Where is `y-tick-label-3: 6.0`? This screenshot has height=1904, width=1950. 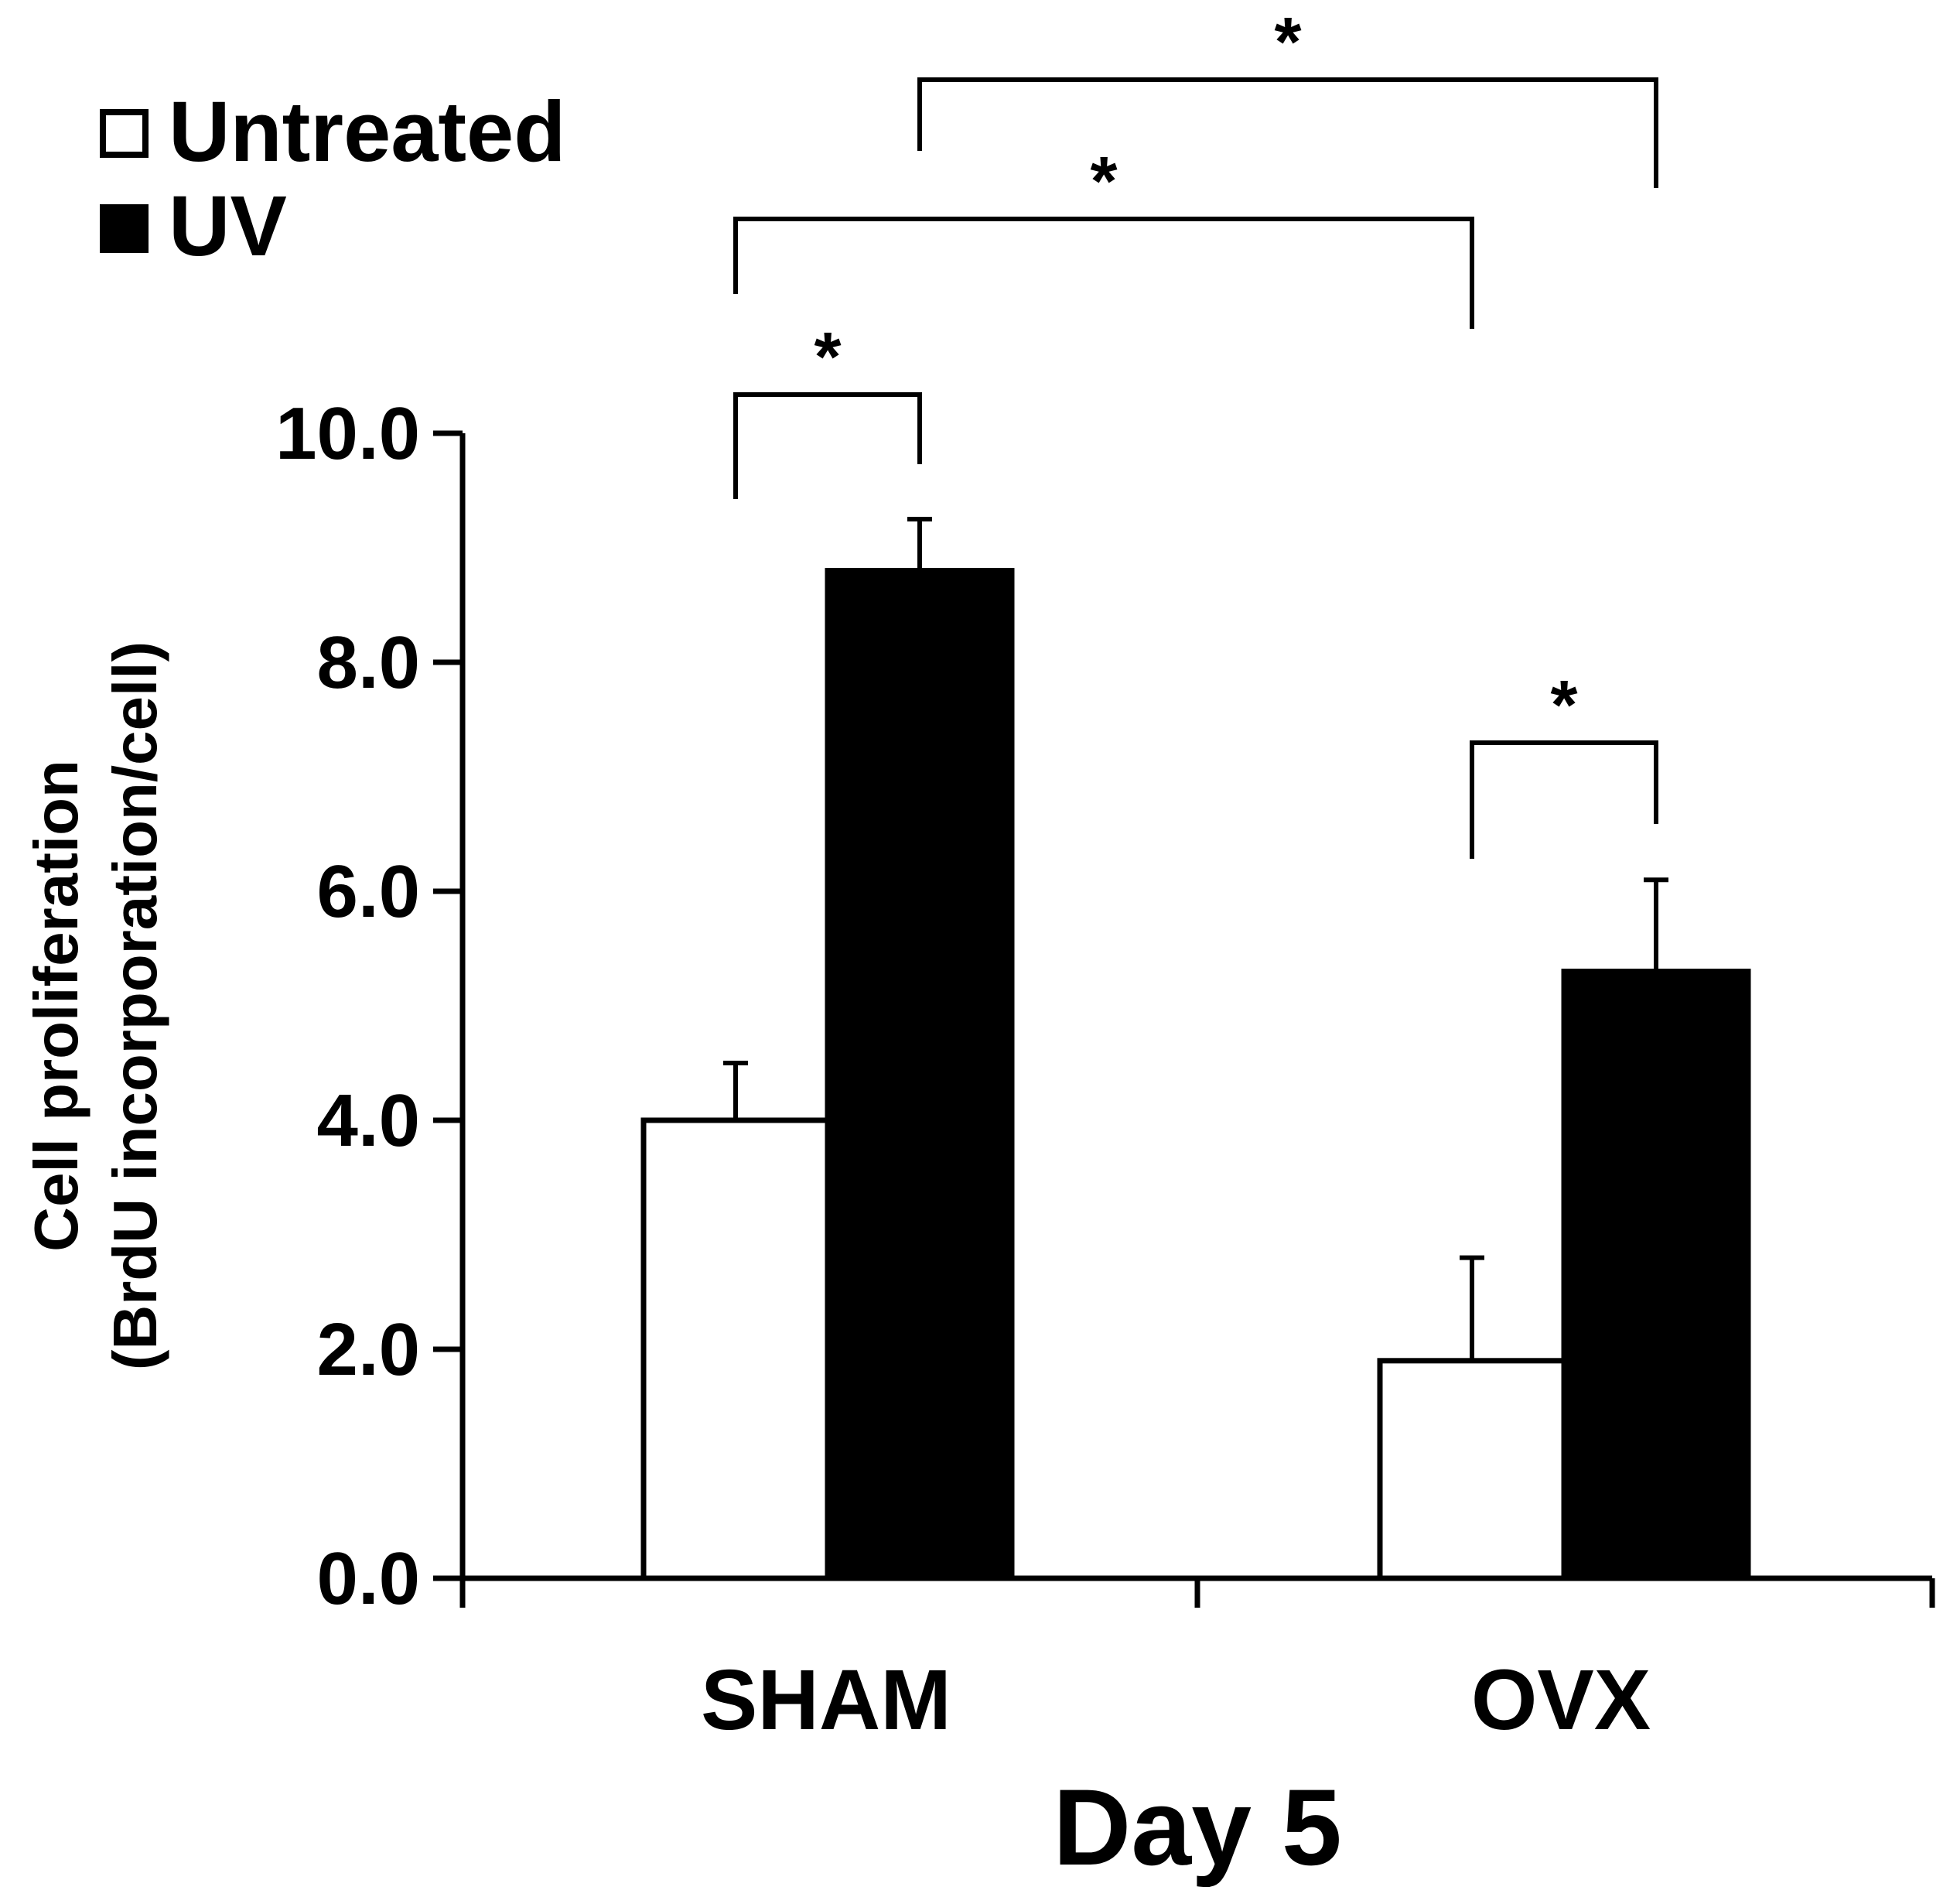
y-tick-label-3: 6.0 is located at coordinates (368, 891).